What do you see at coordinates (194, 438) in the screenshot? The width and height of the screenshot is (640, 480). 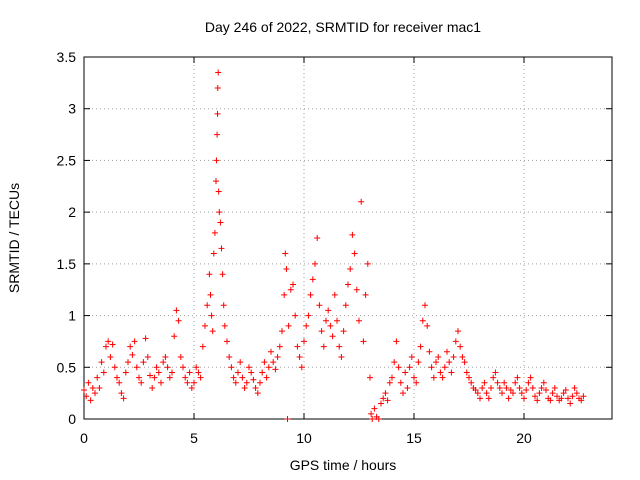 I see `x-tick-label: 5` at bounding box center [194, 438].